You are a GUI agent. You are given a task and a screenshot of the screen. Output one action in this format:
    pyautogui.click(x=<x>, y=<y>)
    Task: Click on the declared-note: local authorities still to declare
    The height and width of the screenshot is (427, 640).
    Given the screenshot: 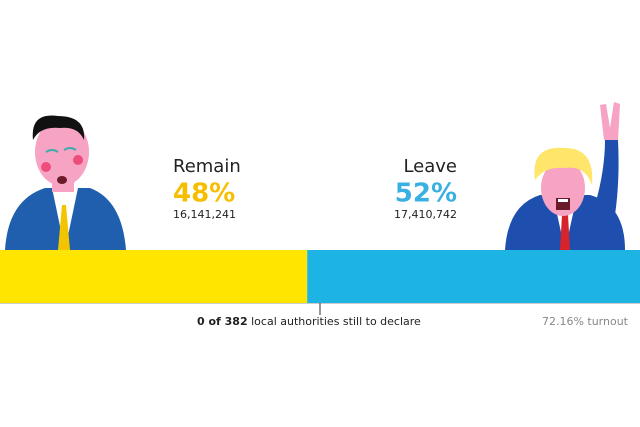 What is the action you would take?
    pyautogui.click(x=336, y=321)
    